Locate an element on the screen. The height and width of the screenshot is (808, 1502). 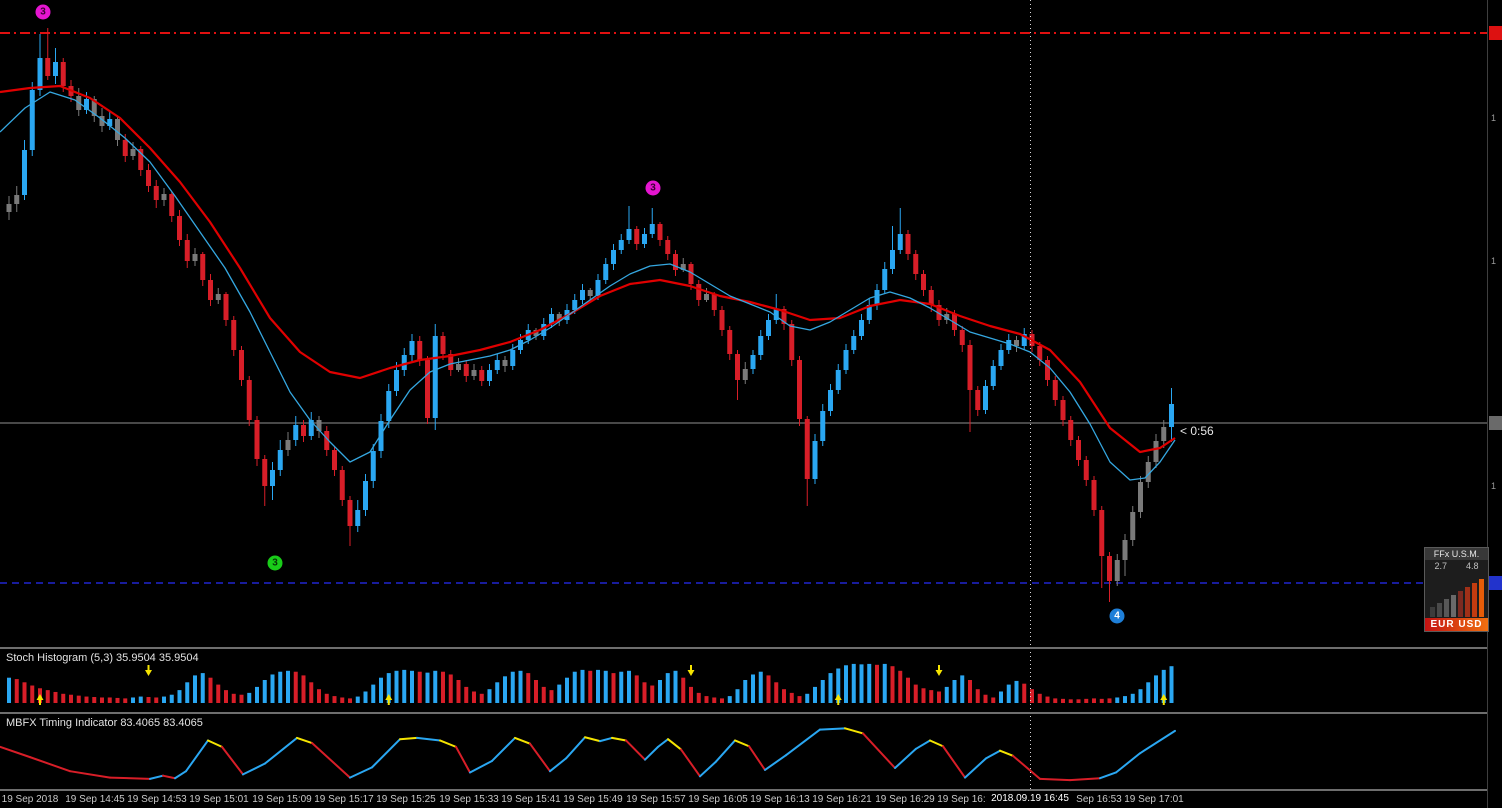
stoch-pane-canvas is located at coordinates (751, 681).